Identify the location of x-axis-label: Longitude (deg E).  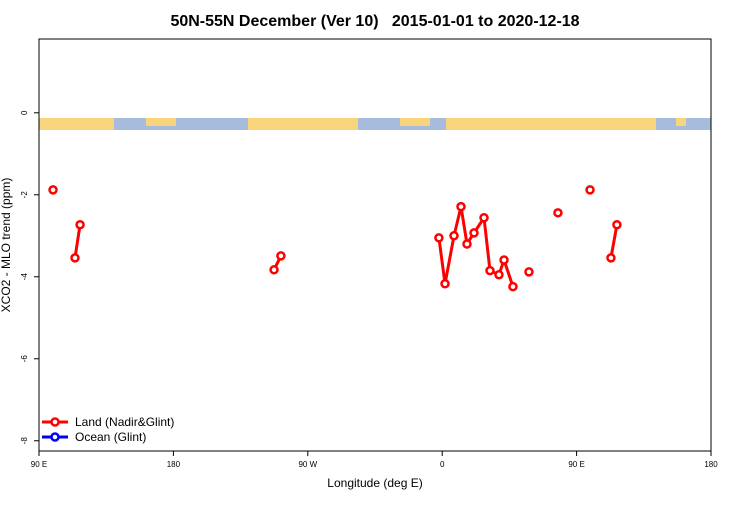
(374, 483).